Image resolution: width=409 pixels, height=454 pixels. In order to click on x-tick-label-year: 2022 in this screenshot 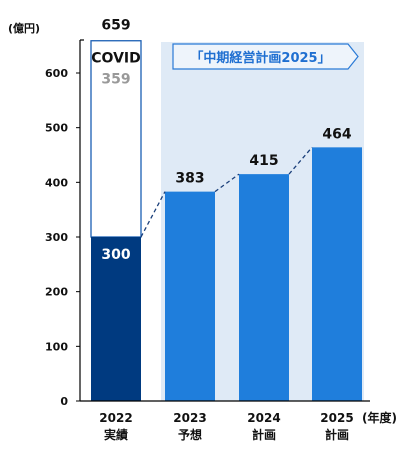, I will do `click(115, 418)`.